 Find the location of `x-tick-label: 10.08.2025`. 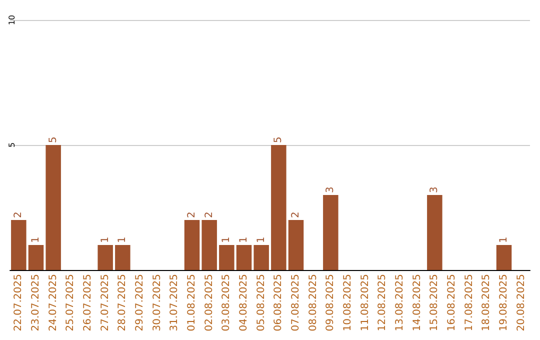

x-tick-label: 10.08.2025 is located at coordinates (348, 303).